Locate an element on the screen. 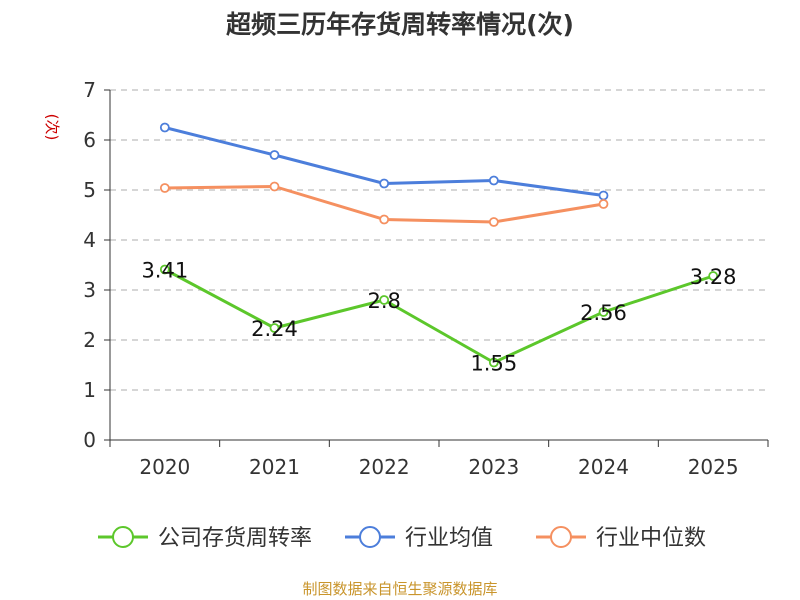  data-labels: 3.41 2.24 2.8 1.55 2.56 3.28 is located at coordinates (438, 317).